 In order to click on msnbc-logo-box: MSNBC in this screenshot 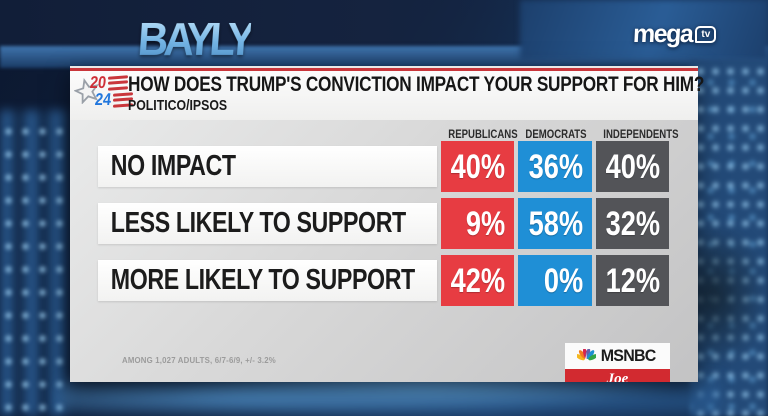, I will do `click(617, 356)`.